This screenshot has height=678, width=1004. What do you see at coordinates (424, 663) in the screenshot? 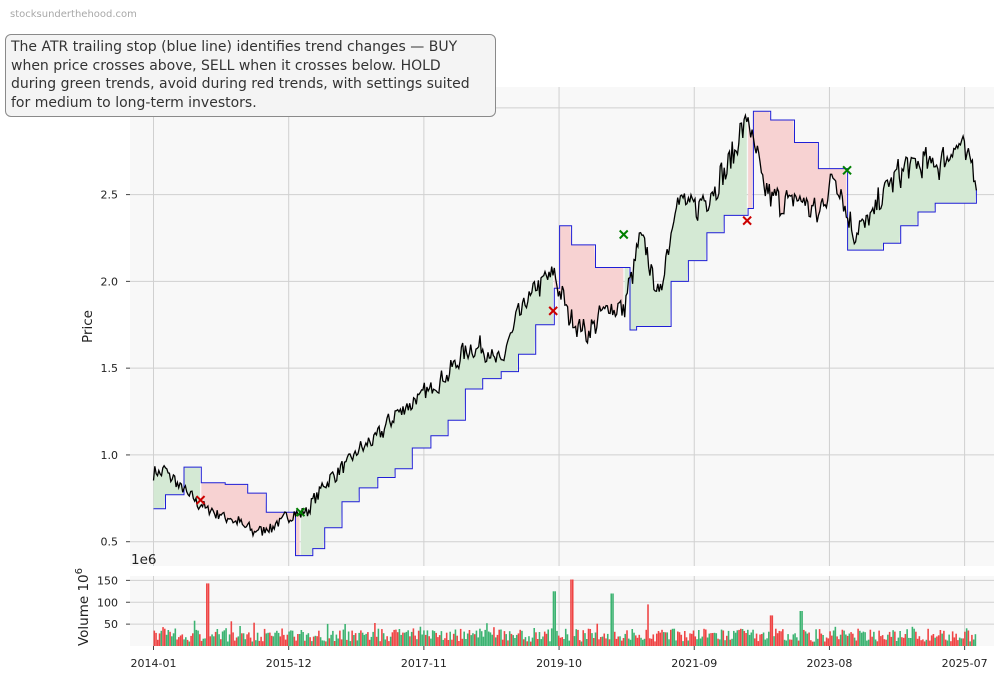
I see `x-tick-label: 2017-11` at bounding box center [424, 663].